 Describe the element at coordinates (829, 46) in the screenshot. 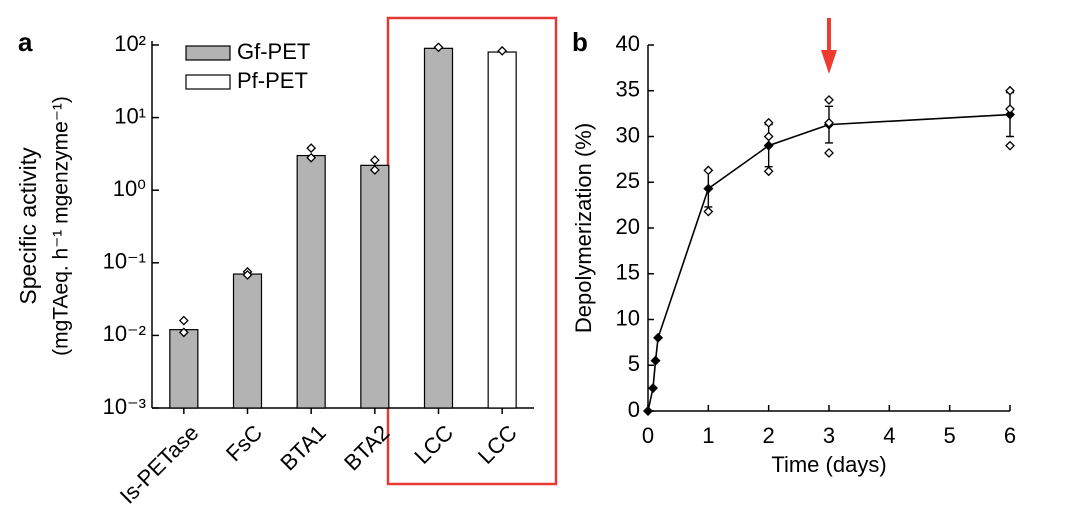

I see `arrow` at that location.